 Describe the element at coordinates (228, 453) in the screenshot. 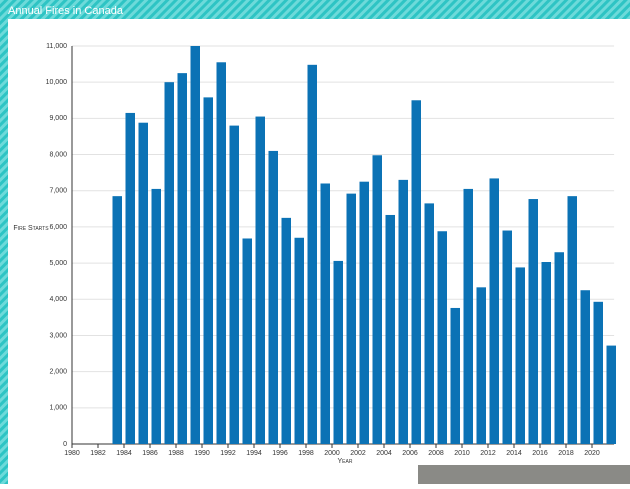

I see `x-tick-label: 1992` at that location.